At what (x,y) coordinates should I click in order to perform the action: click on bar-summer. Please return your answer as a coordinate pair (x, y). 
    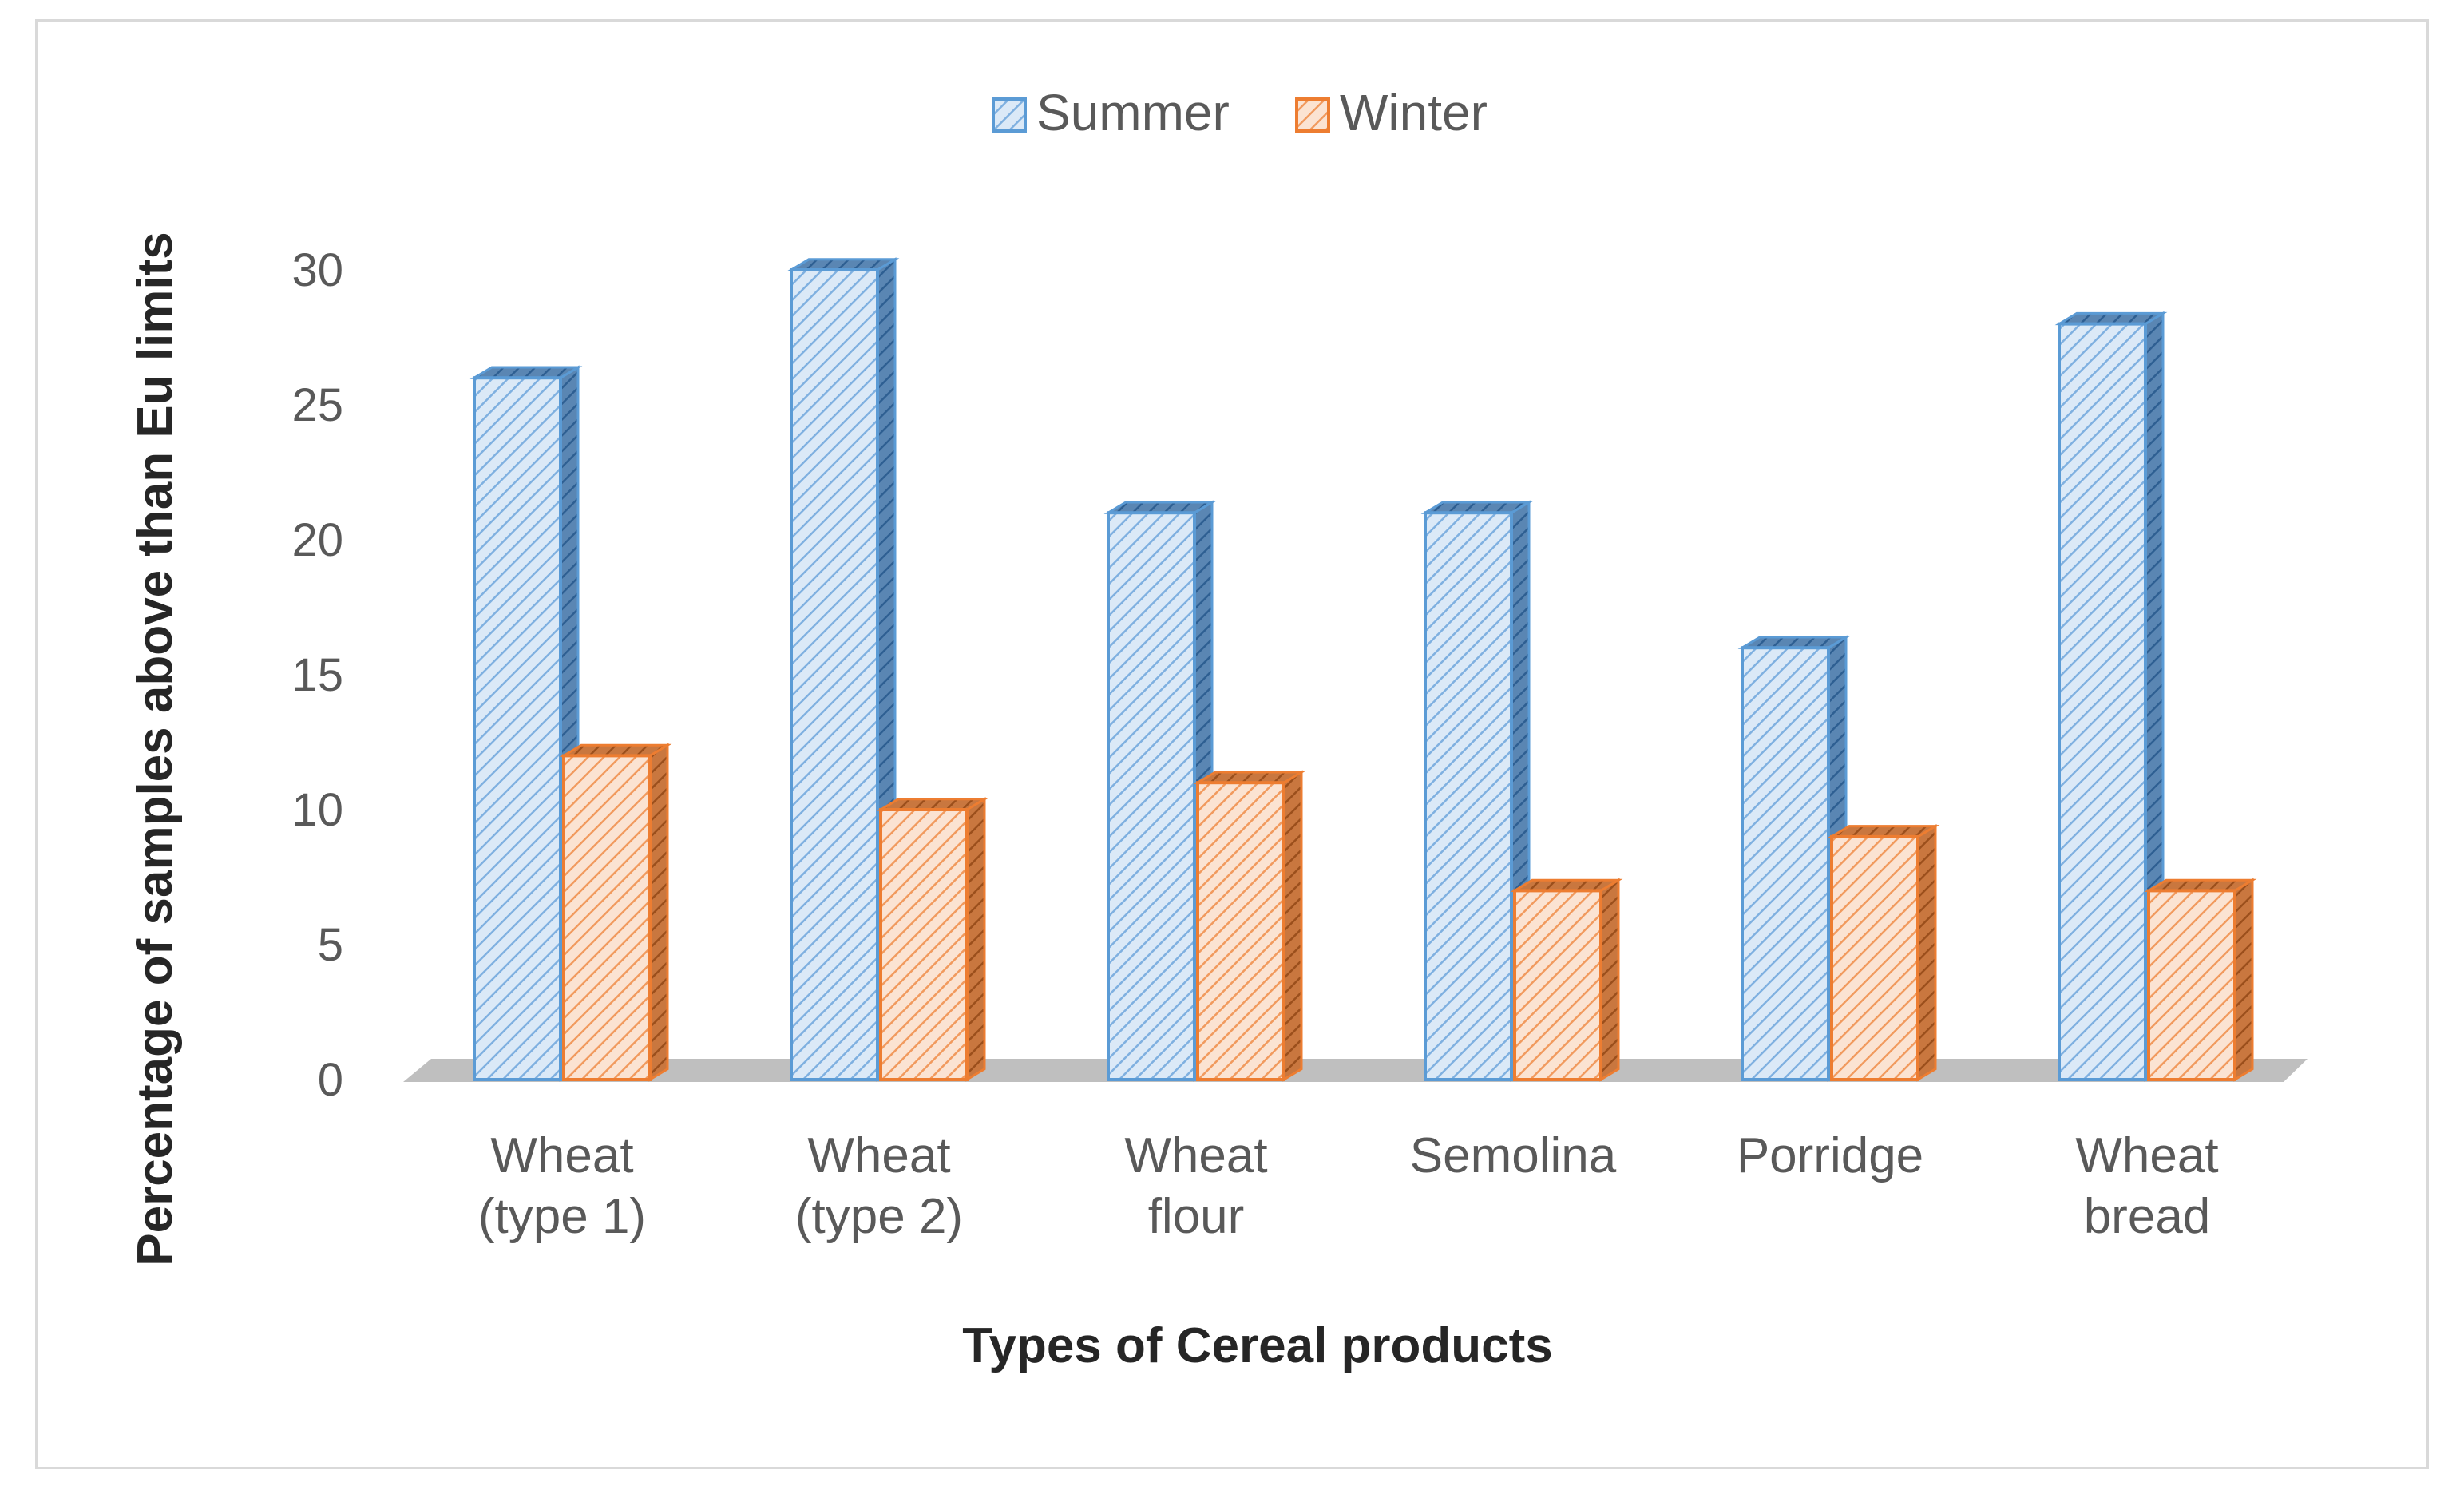
    Looking at the image, I should click on (1477, 791).